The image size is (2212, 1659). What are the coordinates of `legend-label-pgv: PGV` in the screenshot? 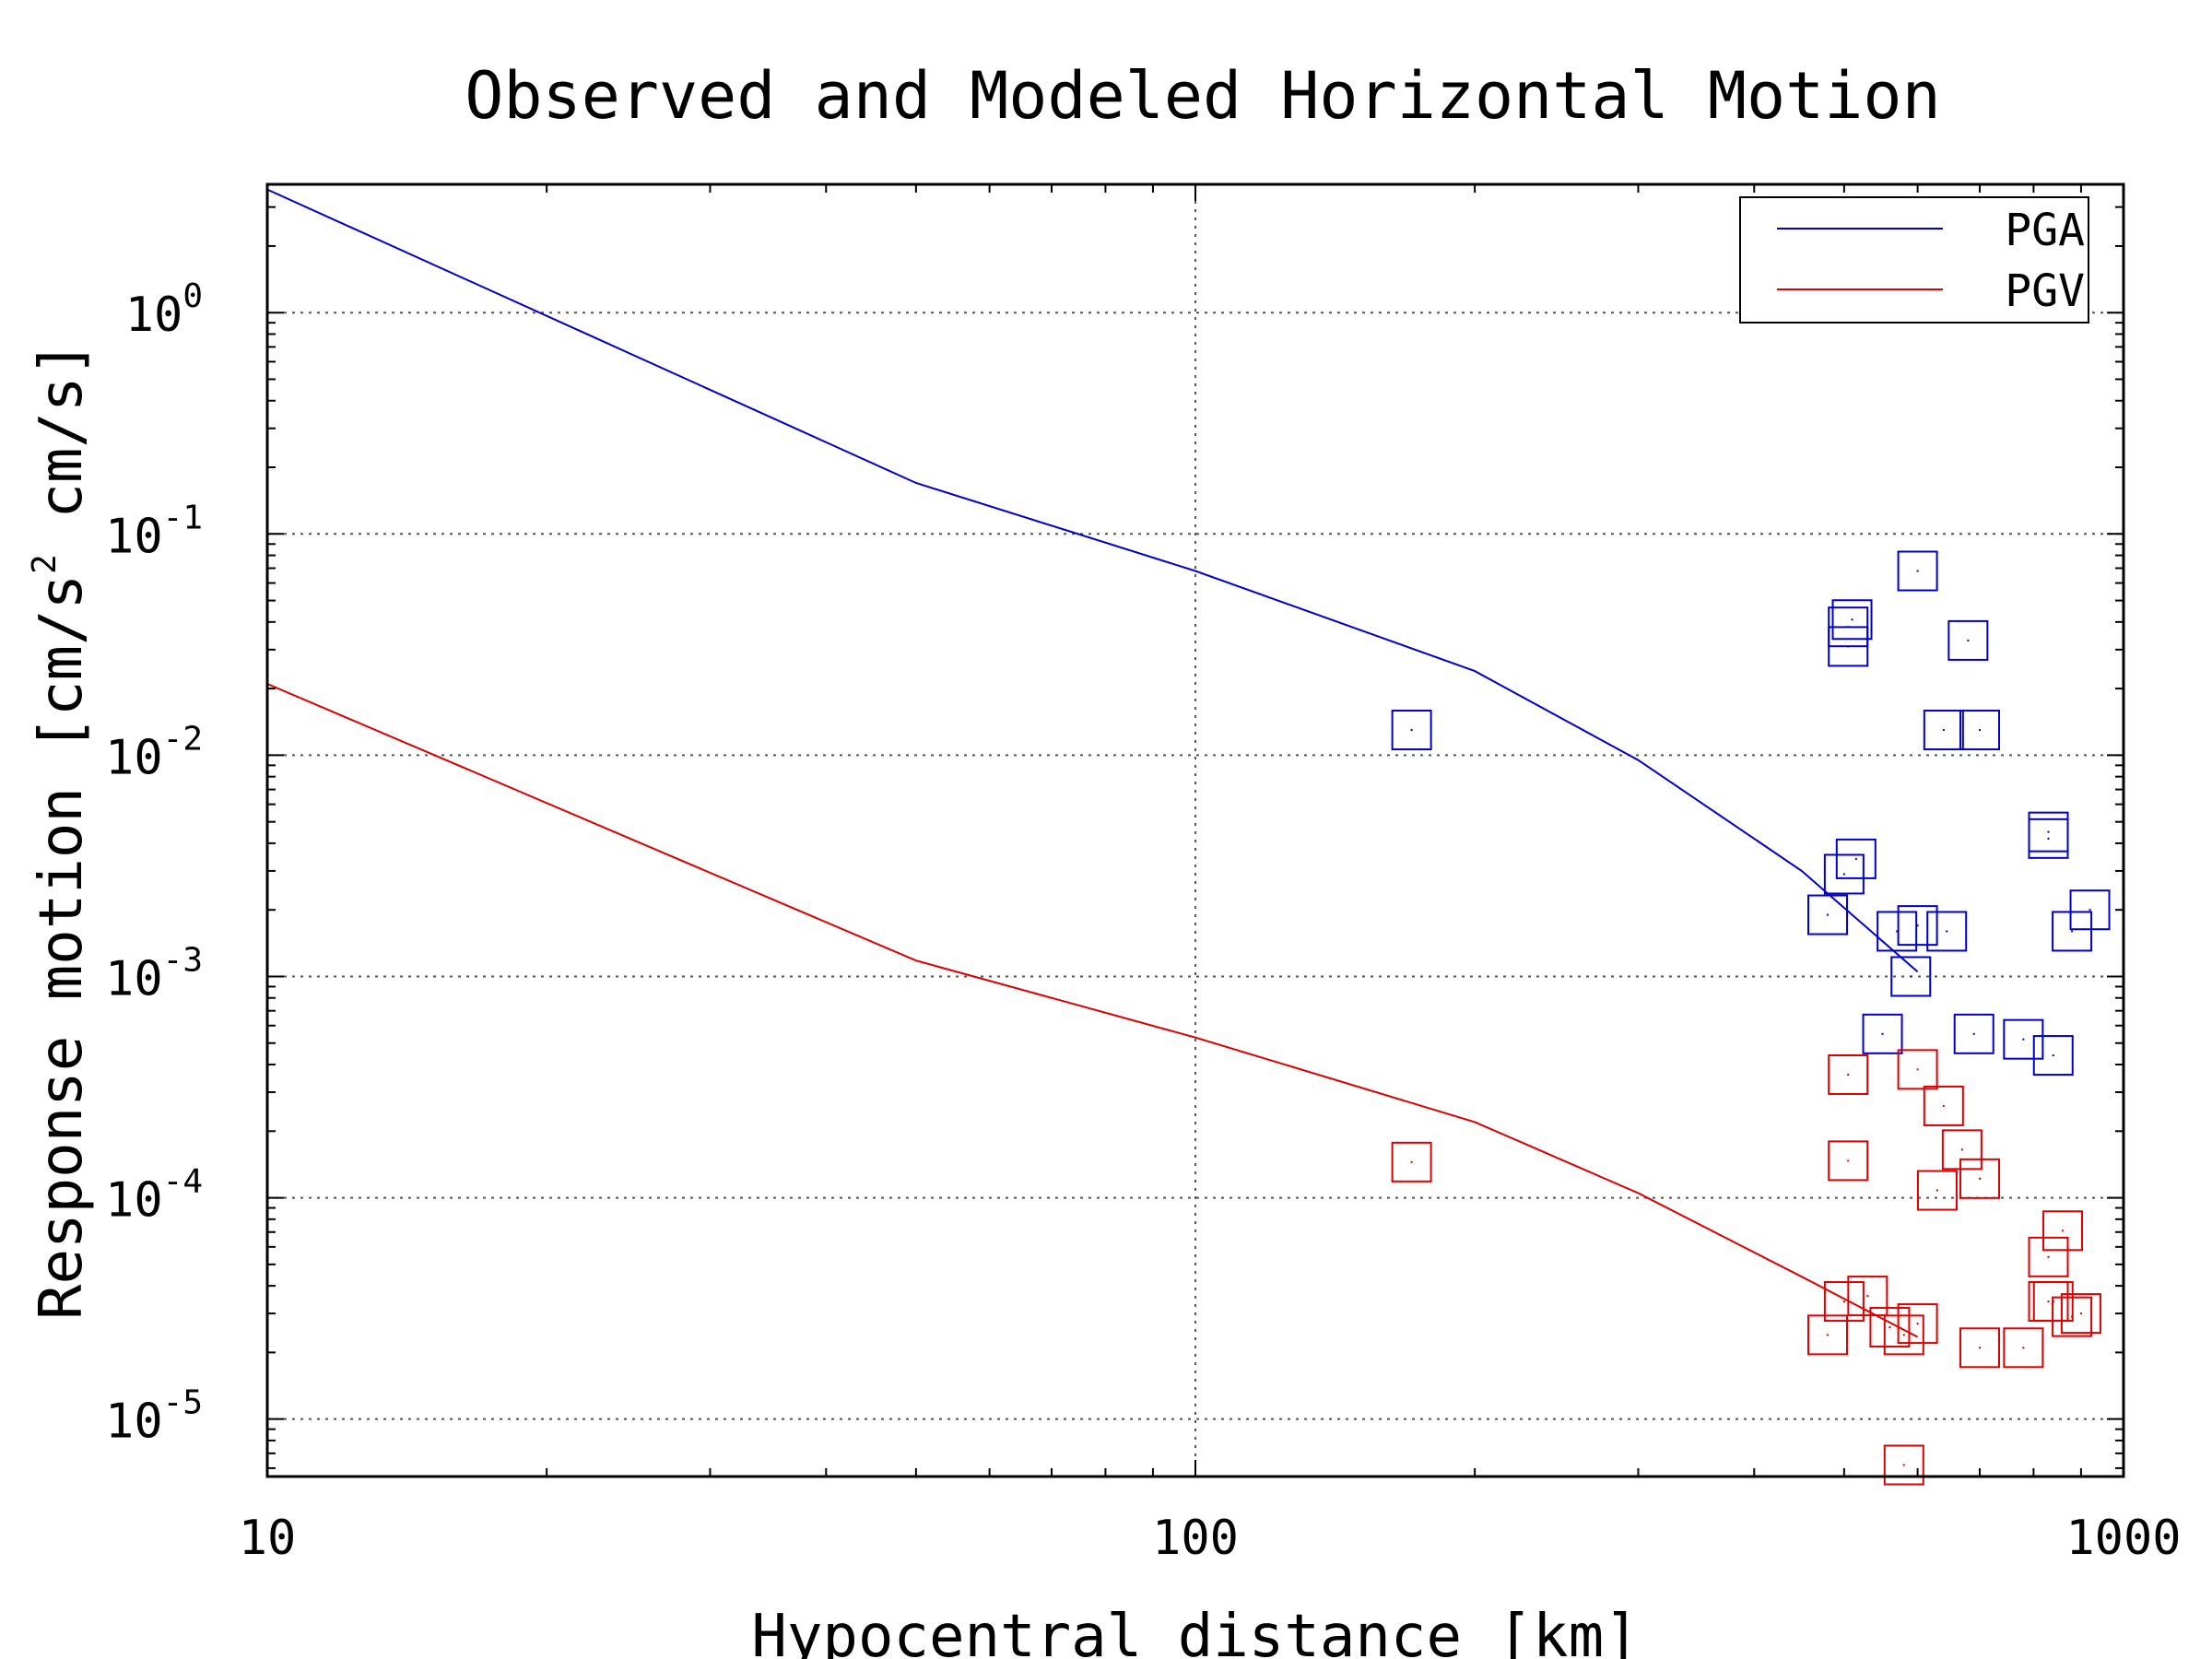 It's located at (2045, 291).